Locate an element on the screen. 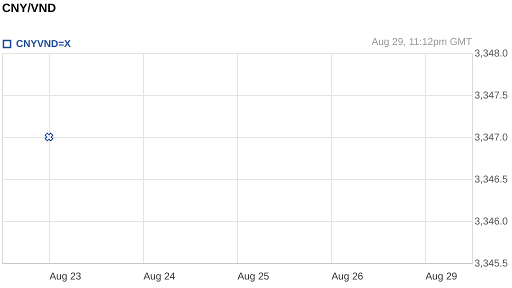 The height and width of the screenshot is (288, 512). chart-title: CNY/VND is located at coordinates (29, 8).